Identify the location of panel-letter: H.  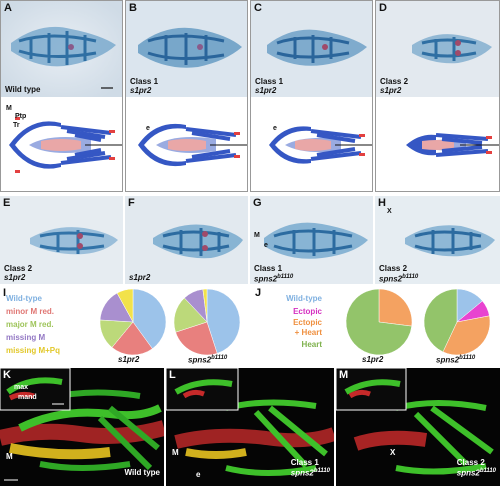
(382, 203).